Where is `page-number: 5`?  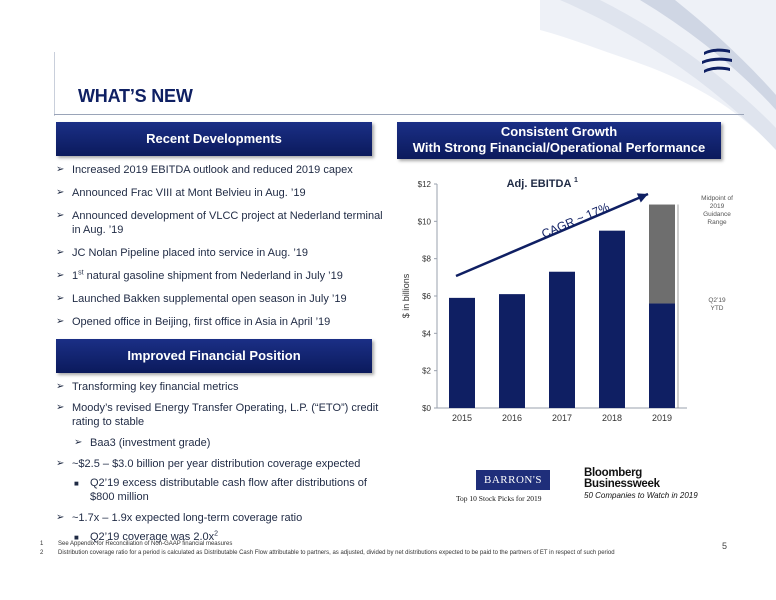
page-number: 5 is located at coordinates (725, 546).